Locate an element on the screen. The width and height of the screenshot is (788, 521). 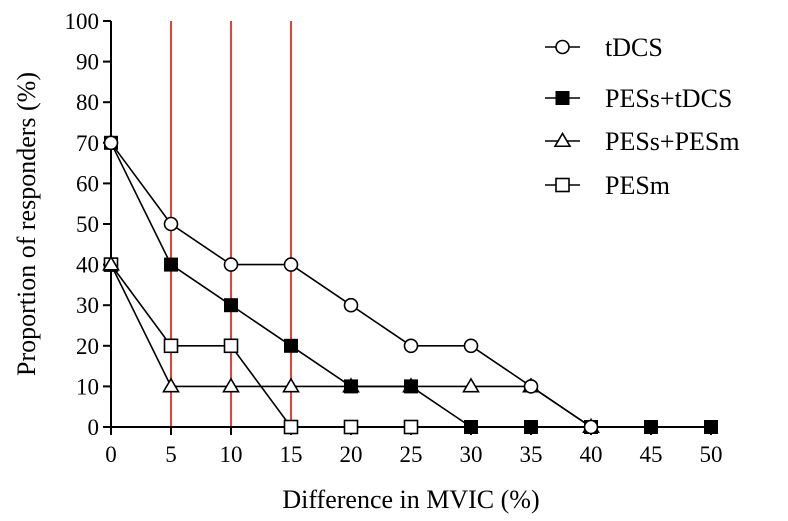
legend: tDCS PESs+tDCS PESs+PESm PESm is located at coordinates (642, 116).